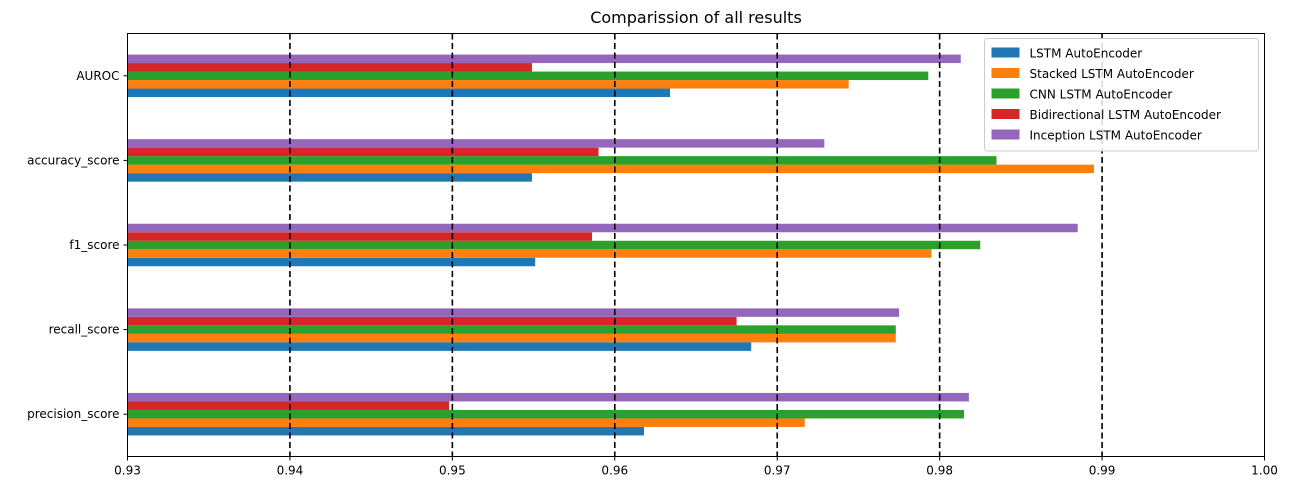 Image resolution: width=1289 pixels, height=490 pixels. Describe the element at coordinates (127, 471) in the screenshot. I see `x-tick-label: 0.93` at that location.